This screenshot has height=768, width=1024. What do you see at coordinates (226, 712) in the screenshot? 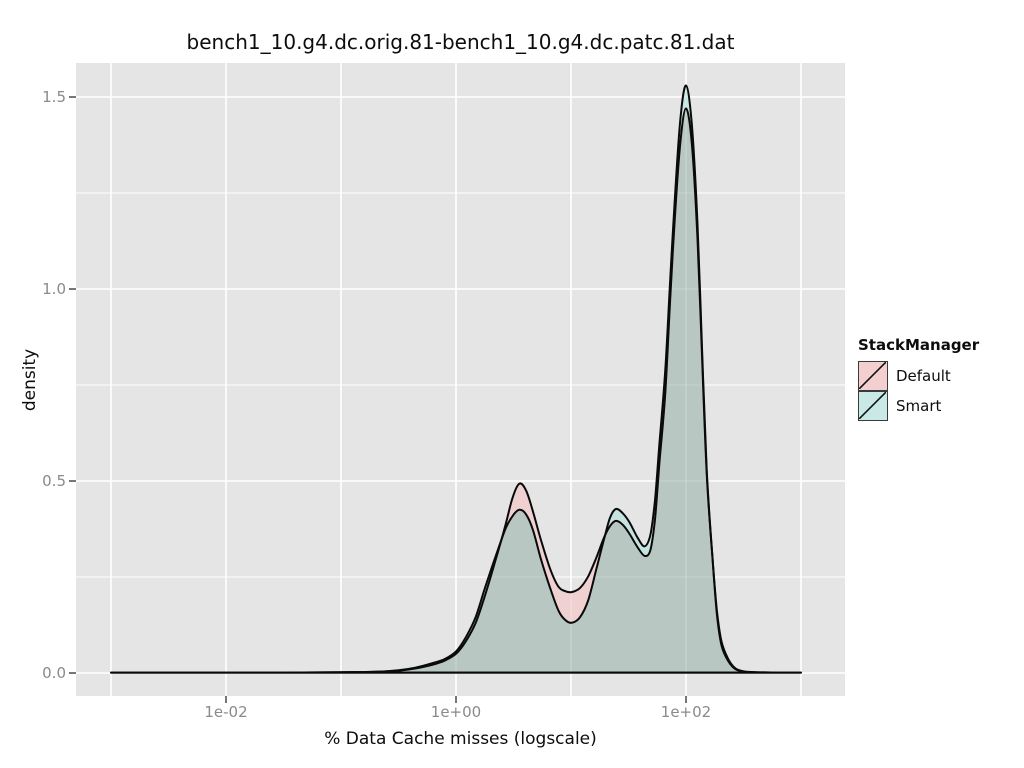
I see `x-tick-label: 1e-02` at bounding box center [226, 712].